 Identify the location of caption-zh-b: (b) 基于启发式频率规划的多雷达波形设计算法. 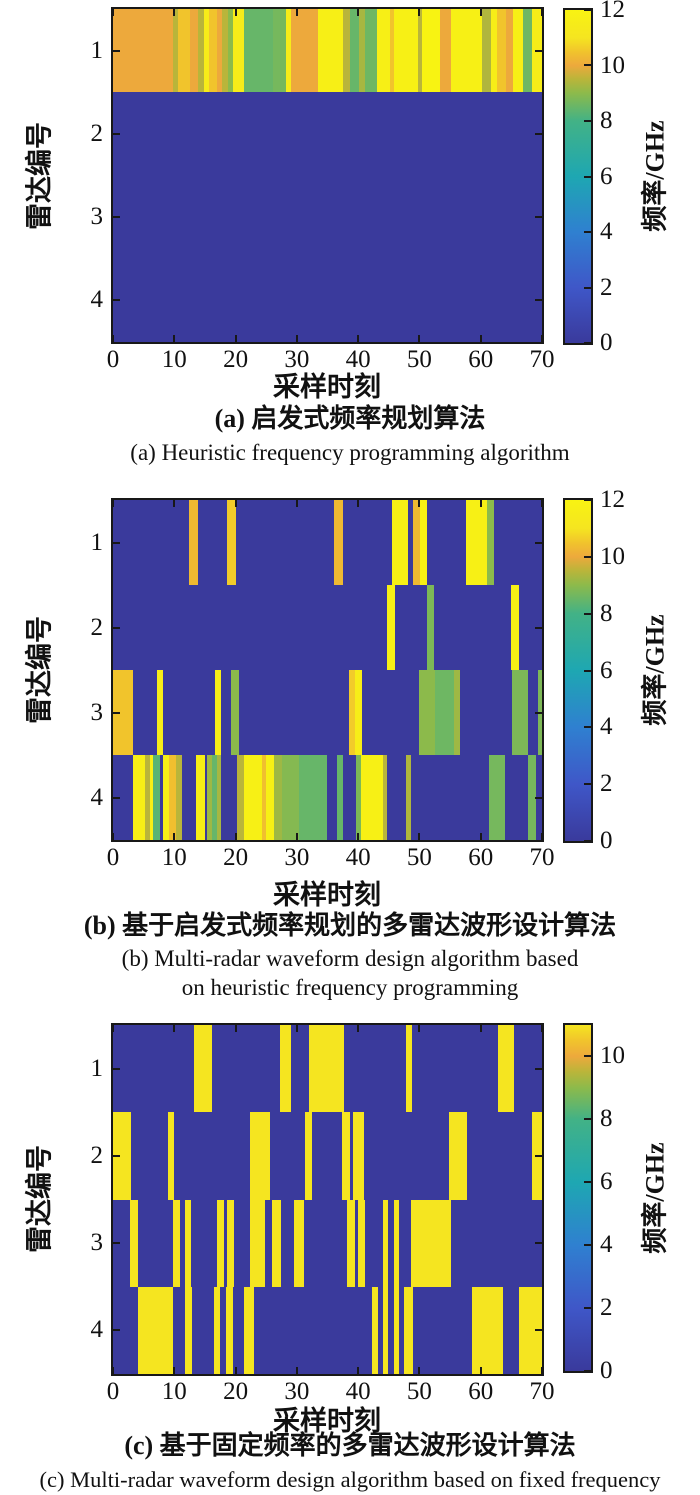
(350, 925).